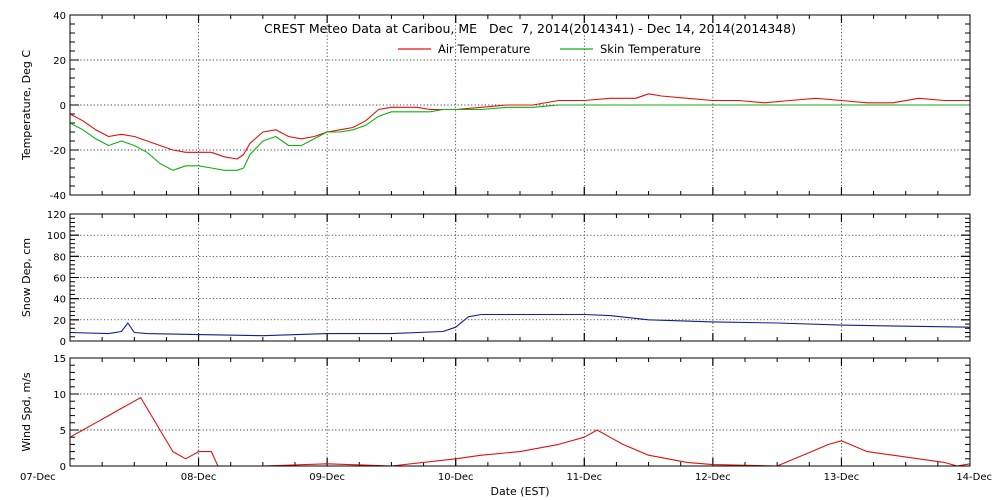 The image size is (1000, 500). I want to click on y-axis-title: Wind Spd, m/s, so click(26, 412).